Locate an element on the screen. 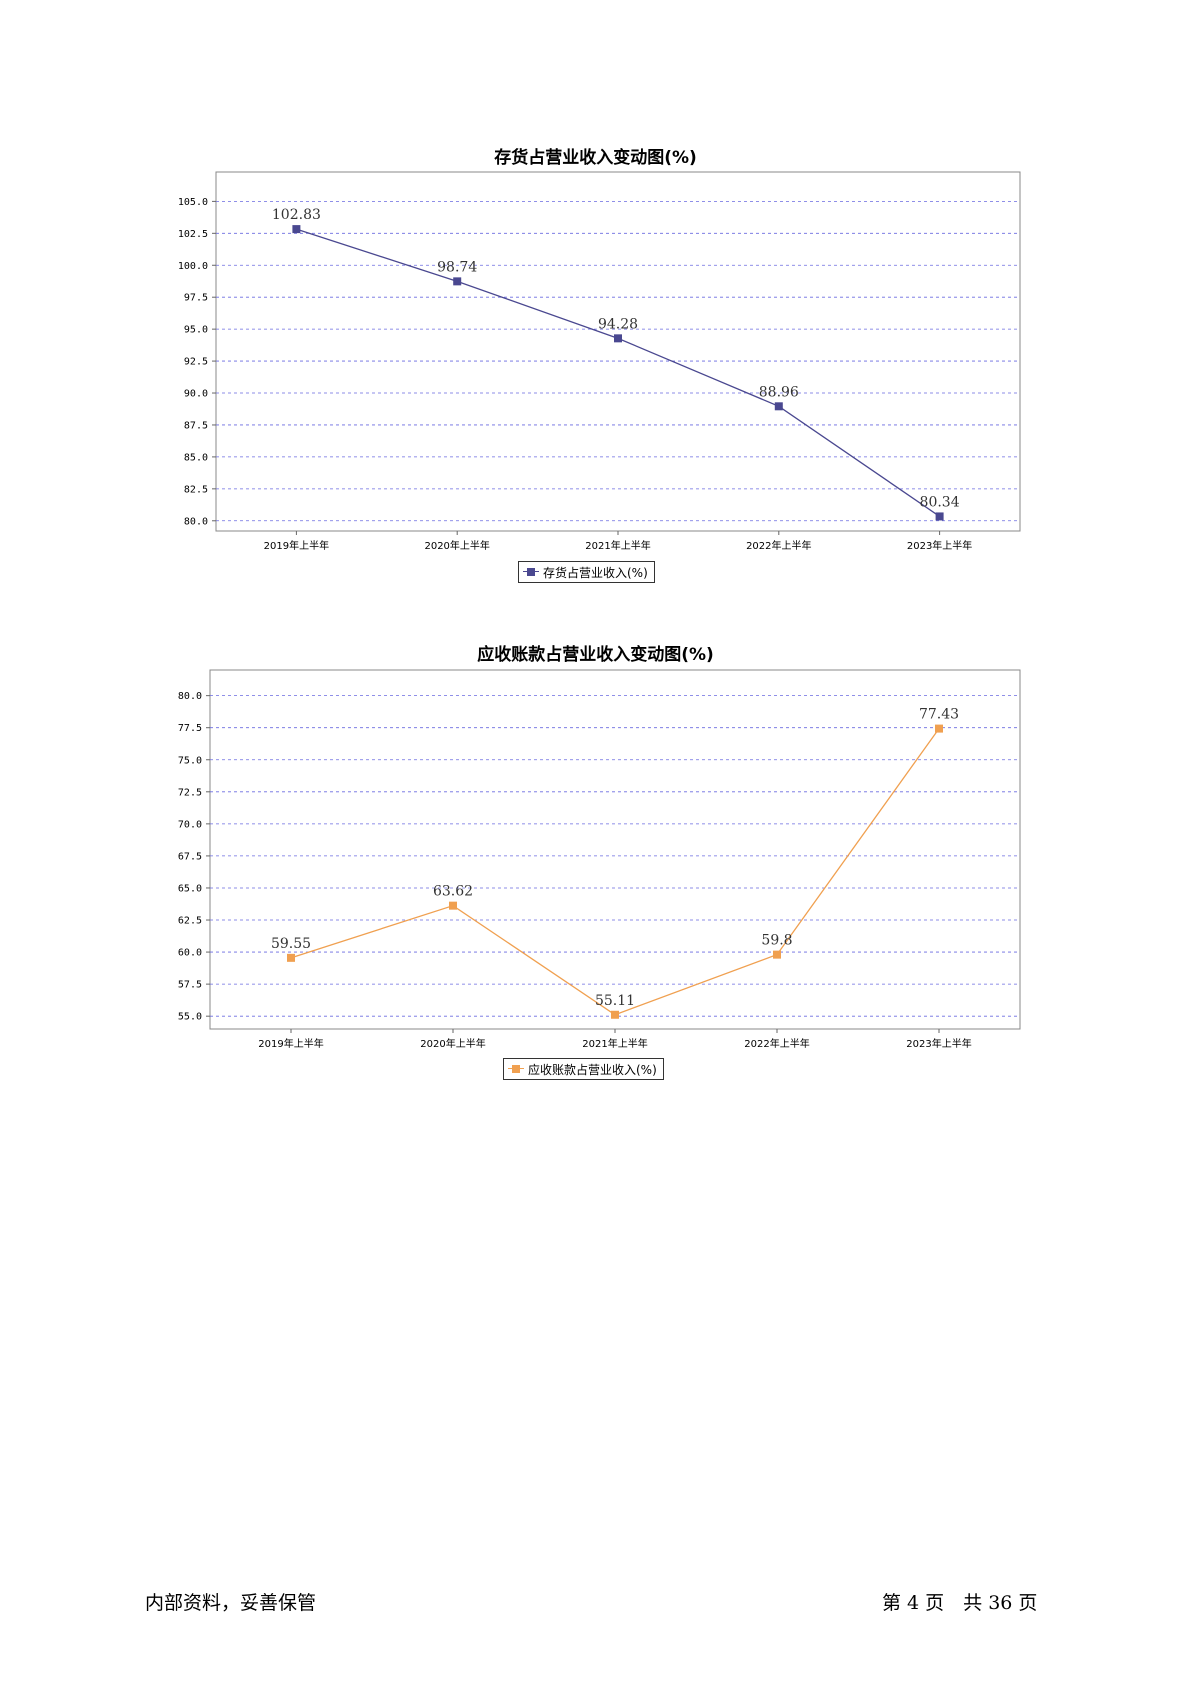  y-tick-label: 77.5 is located at coordinates (190, 728).